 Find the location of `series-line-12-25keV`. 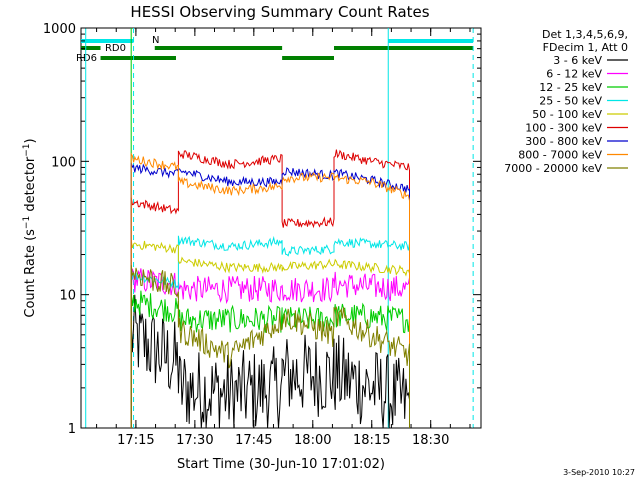

series-line-12-25keV is located at coordinates (270, 359).